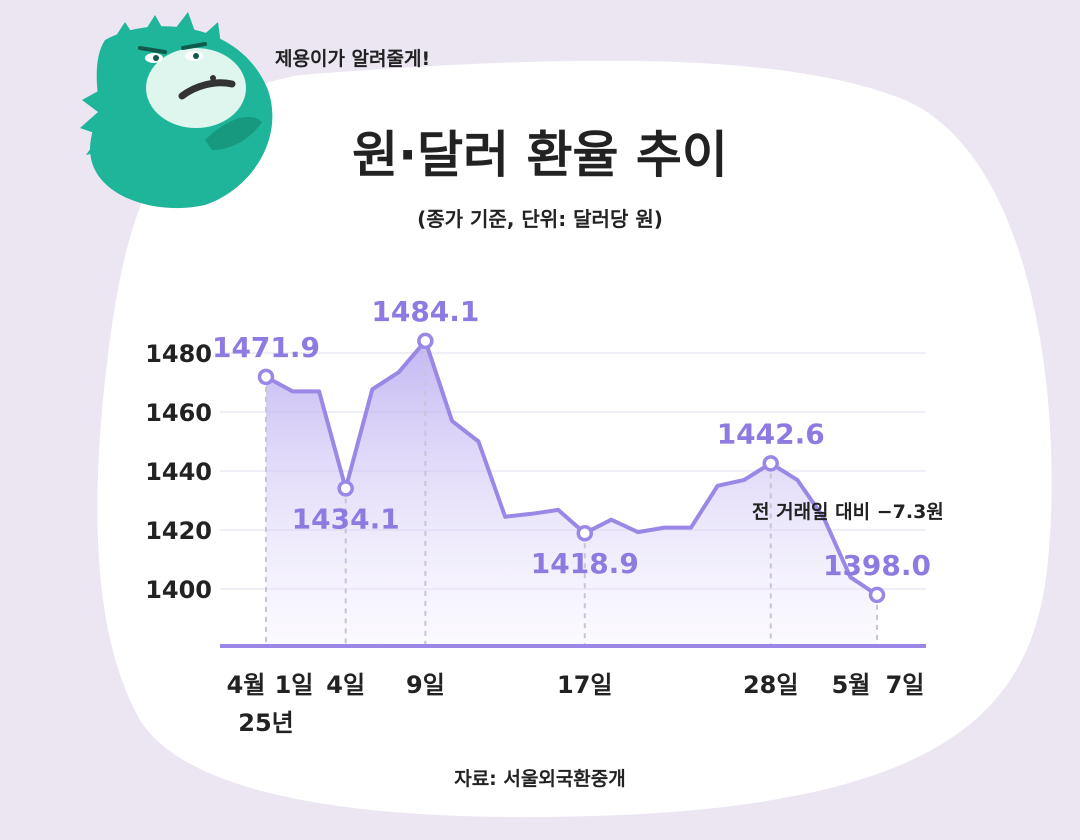  I want to click on source-text: 자료: 서울외국환중개, so click(540, 779).